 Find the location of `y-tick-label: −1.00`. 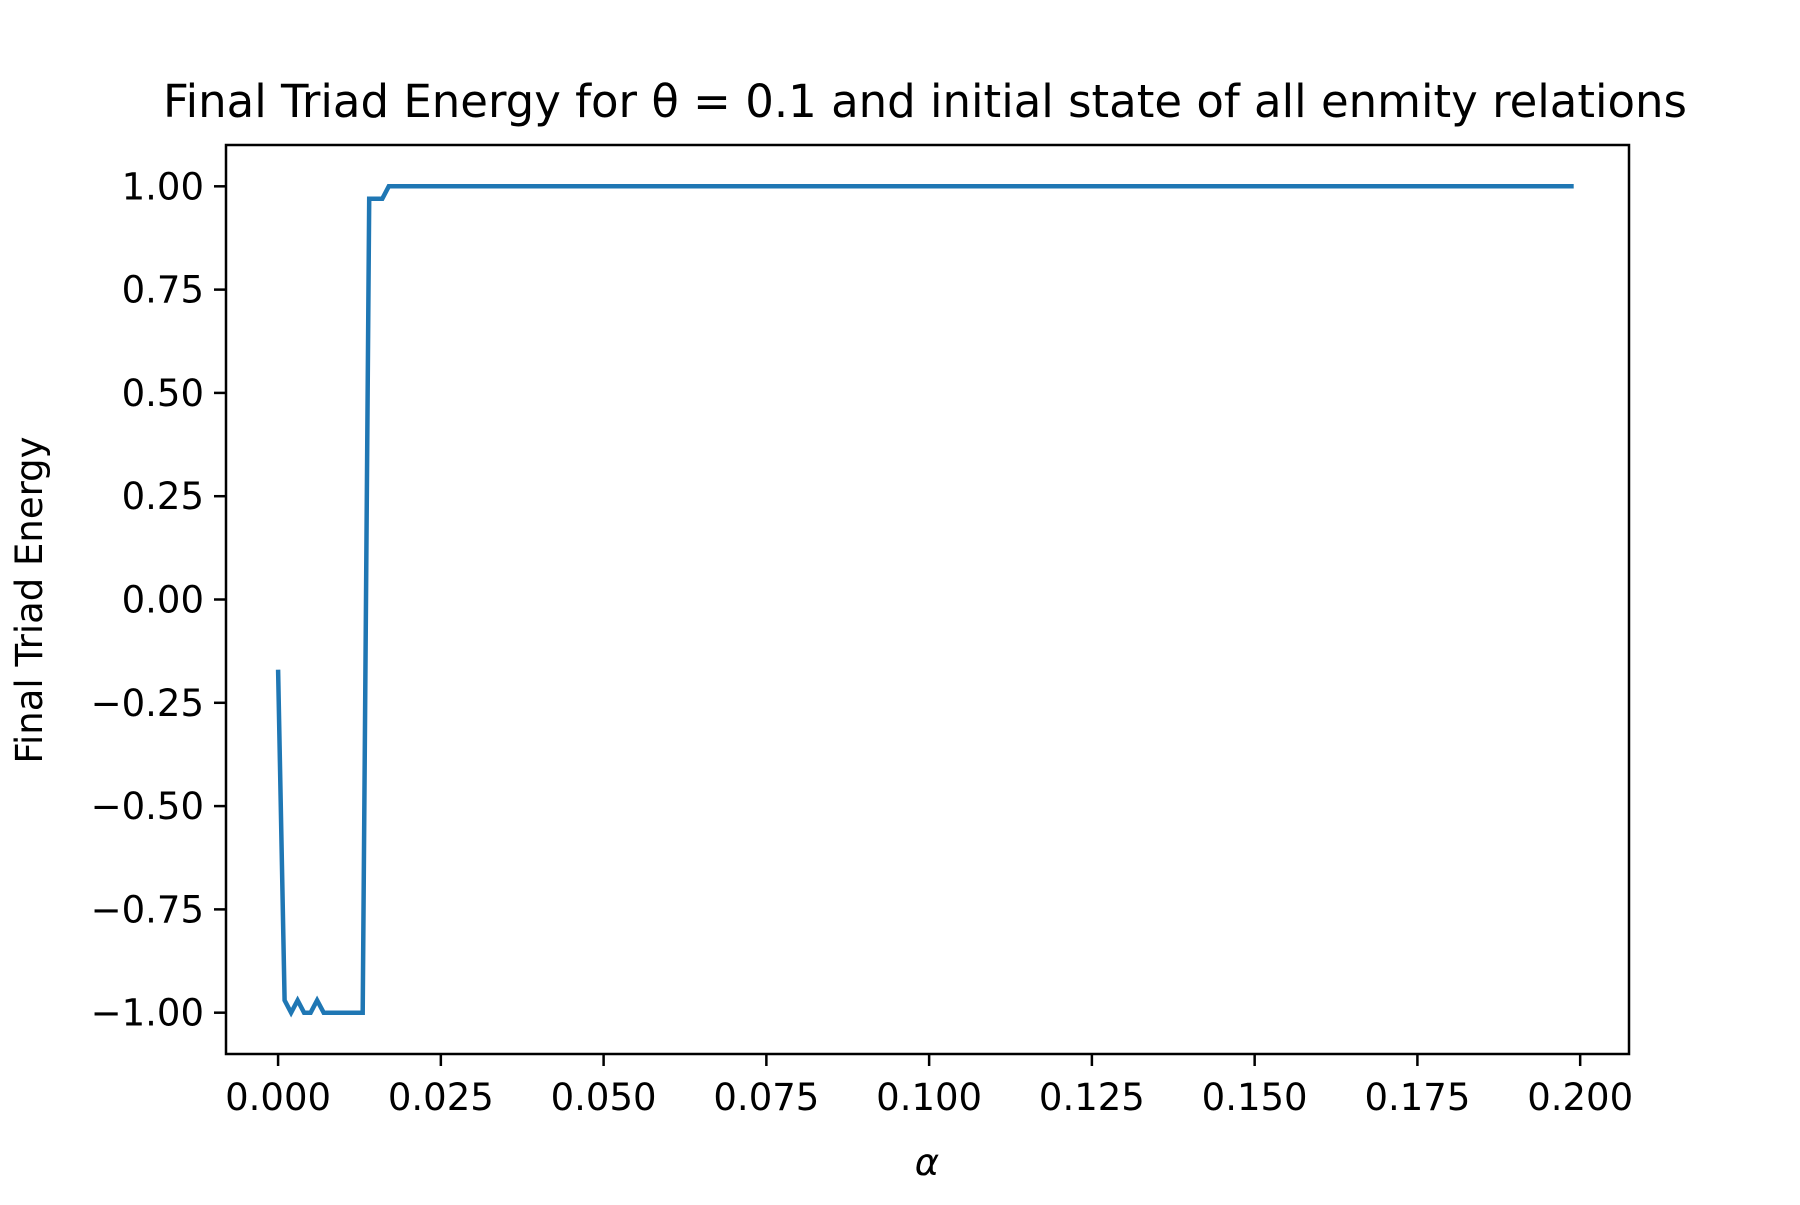

y-tick-label: −1.00 is located at coordinates (147, 1013).